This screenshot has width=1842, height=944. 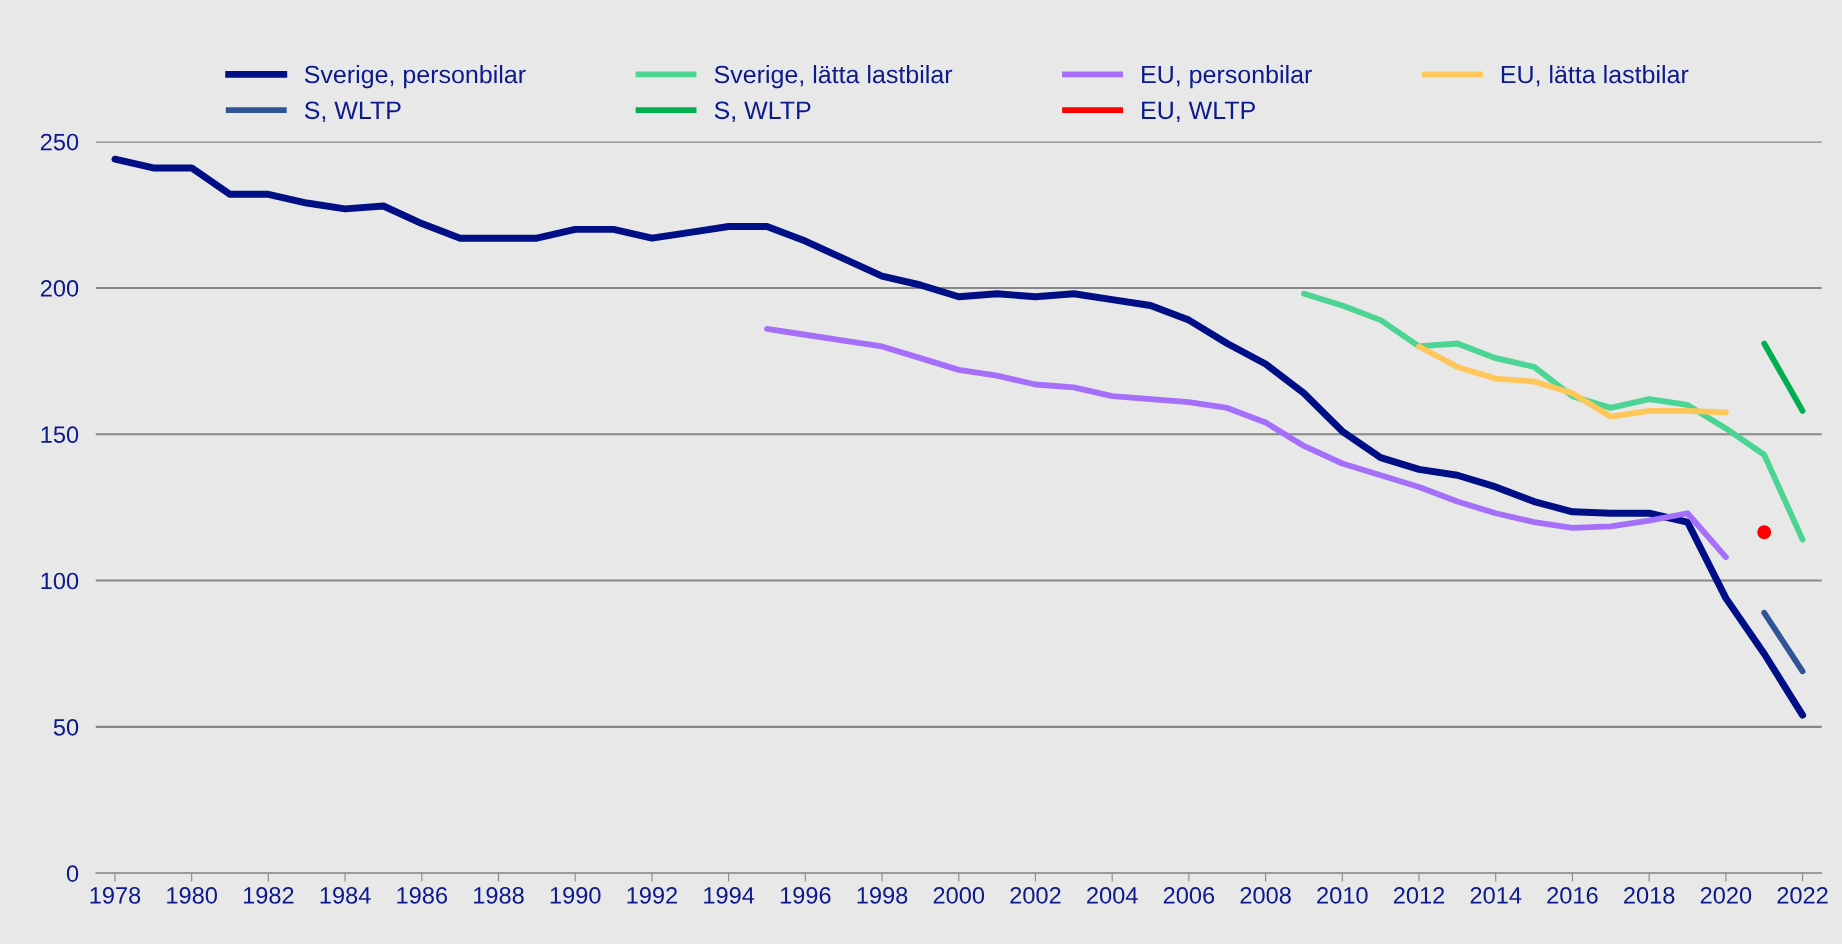 I want to click on x-tick-label: 2004, so click(x=1112, y=895).